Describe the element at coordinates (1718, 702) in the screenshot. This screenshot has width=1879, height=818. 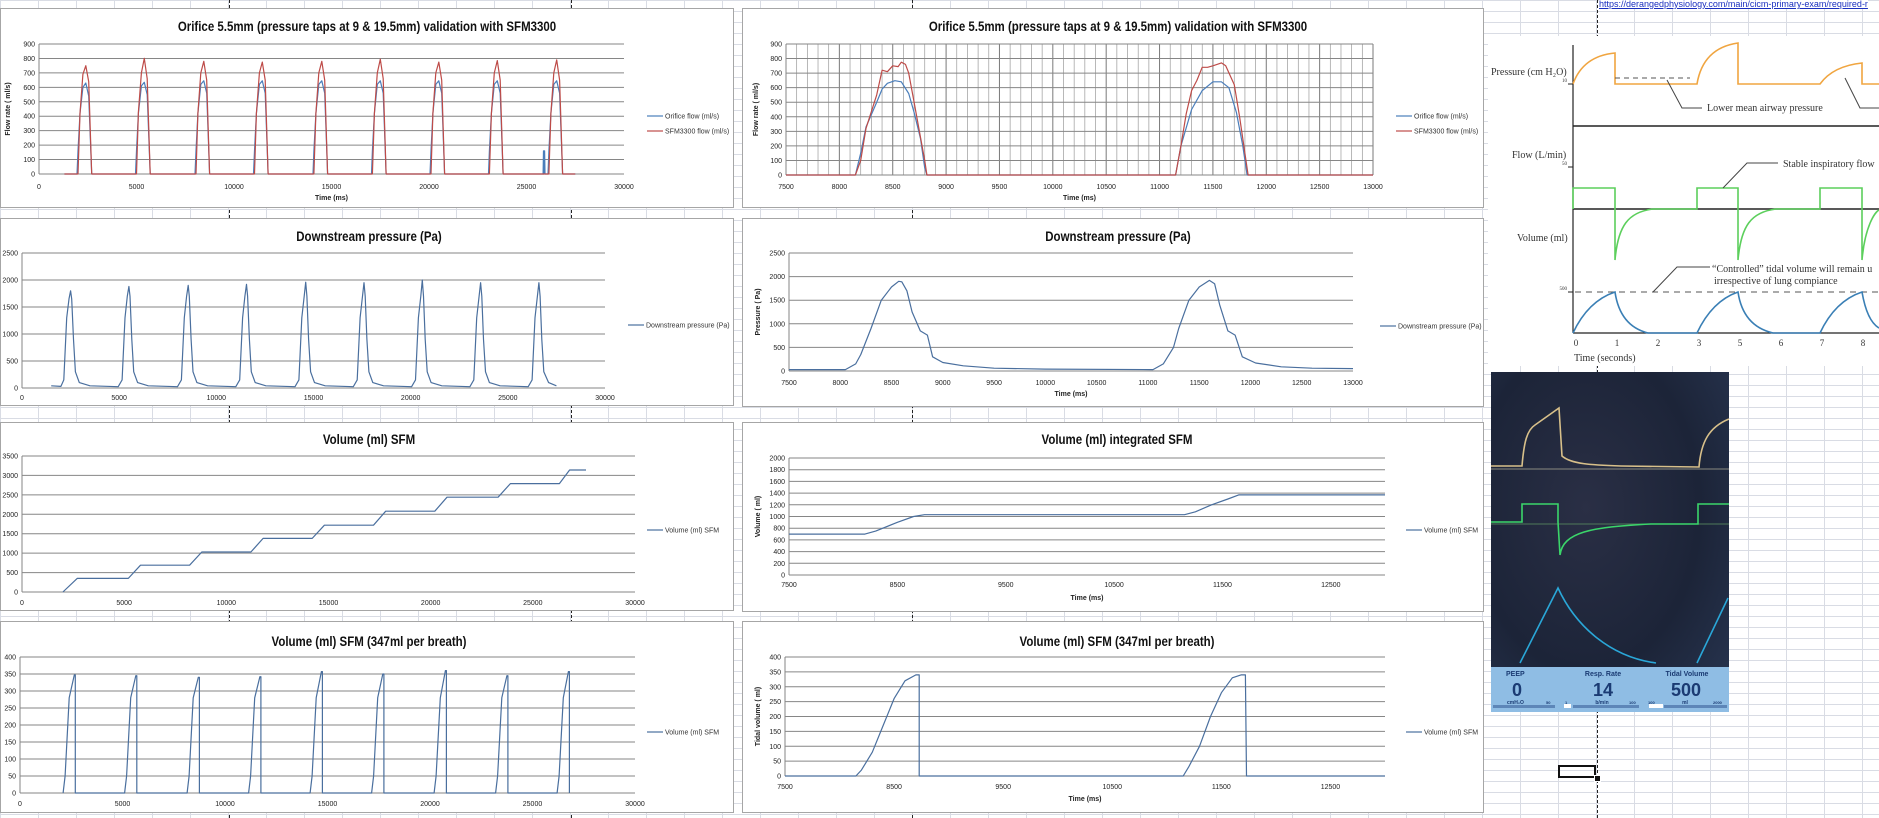
I see `tv-scale: 2000` at that location.